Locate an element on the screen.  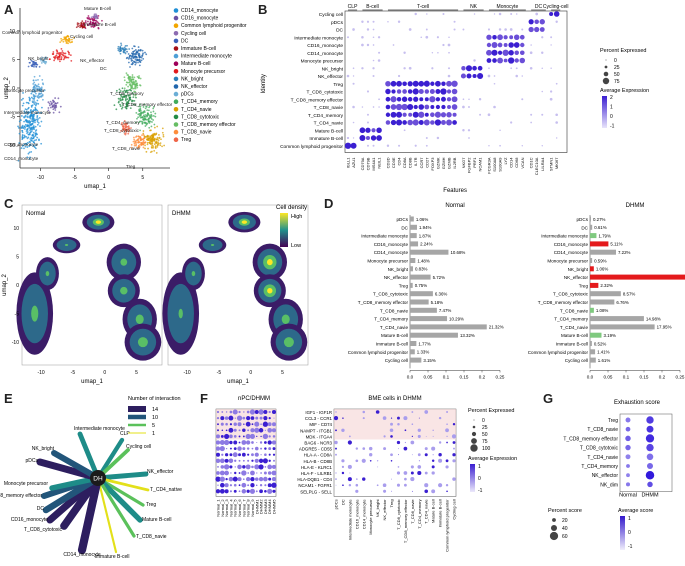
bar-label-t-cd8-navie: 1.08% is located at coordinates (602, 310).